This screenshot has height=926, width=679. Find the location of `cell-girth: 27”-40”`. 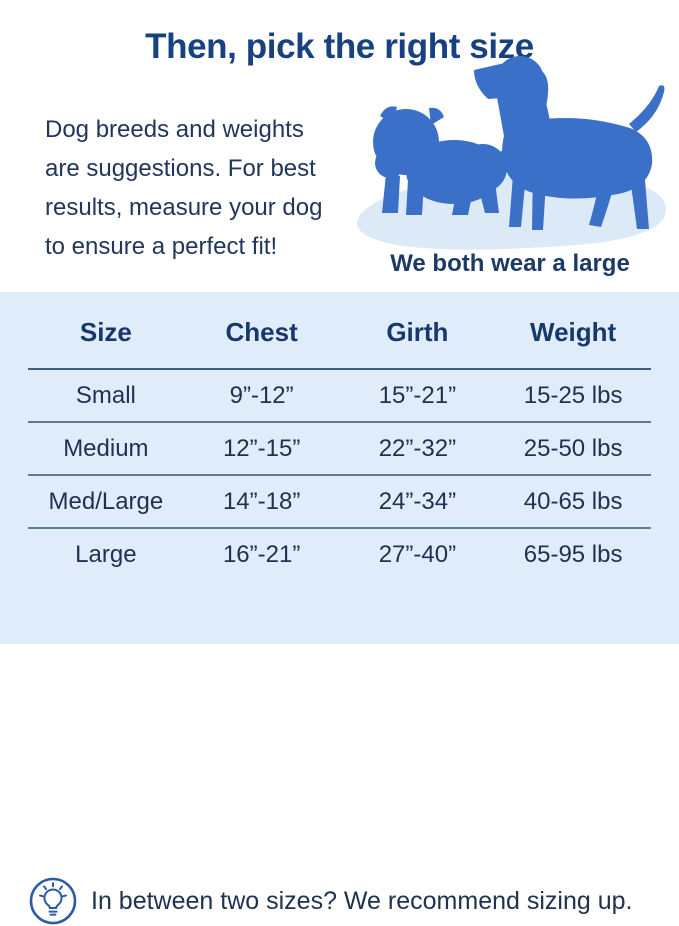

cell-girth: 27”-40” is located at coordinates (417, 554).